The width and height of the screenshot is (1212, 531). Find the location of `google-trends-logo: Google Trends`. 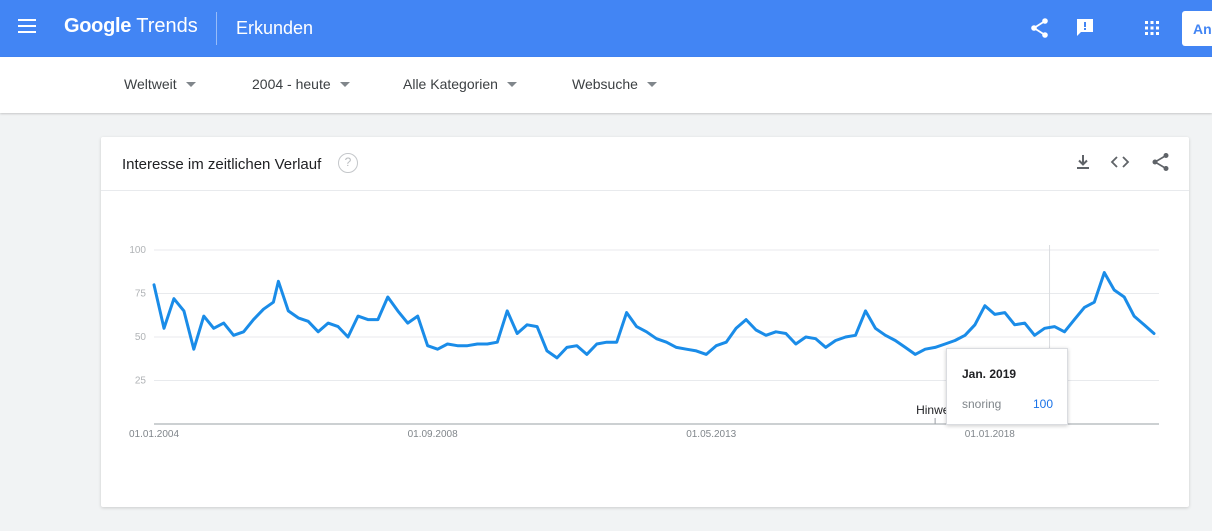

google-trends-logo: Google Trends is located at coordinates (131, 26).